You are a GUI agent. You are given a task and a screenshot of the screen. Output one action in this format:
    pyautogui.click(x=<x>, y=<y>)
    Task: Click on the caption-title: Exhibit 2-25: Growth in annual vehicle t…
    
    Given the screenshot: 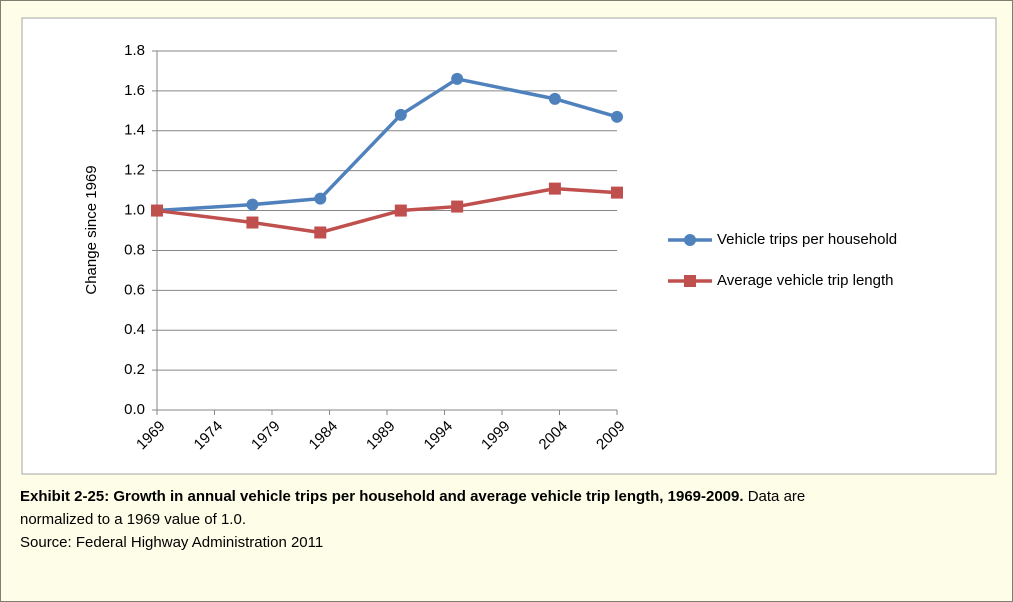 What is the action you would take?
    pyautogui.click(x=382, y=496)
    